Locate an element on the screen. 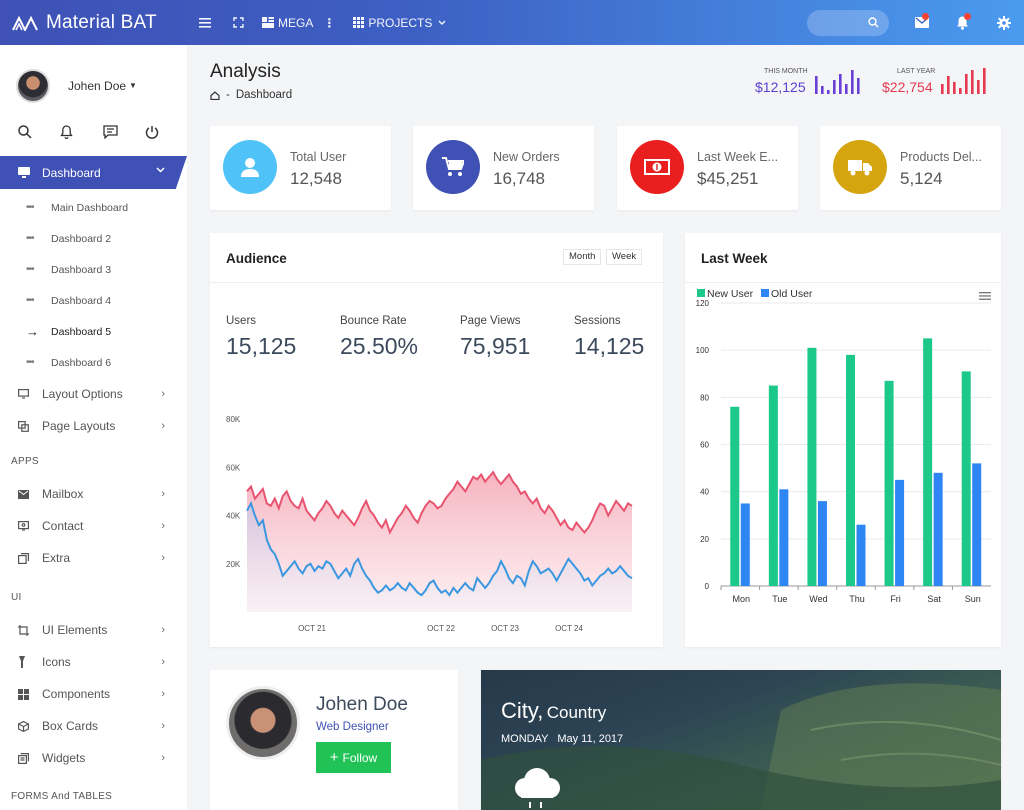  submenu-item-dashboard-4: ••• Dashboard 4 is located at coordinates (93, 300).